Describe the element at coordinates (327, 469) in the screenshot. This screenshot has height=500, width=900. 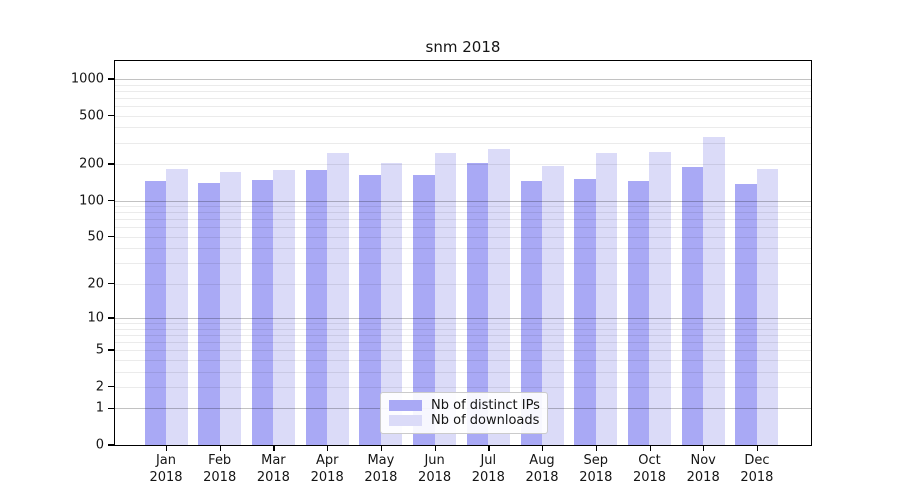
I see `x-tick-label: Apr 2018` at that location.